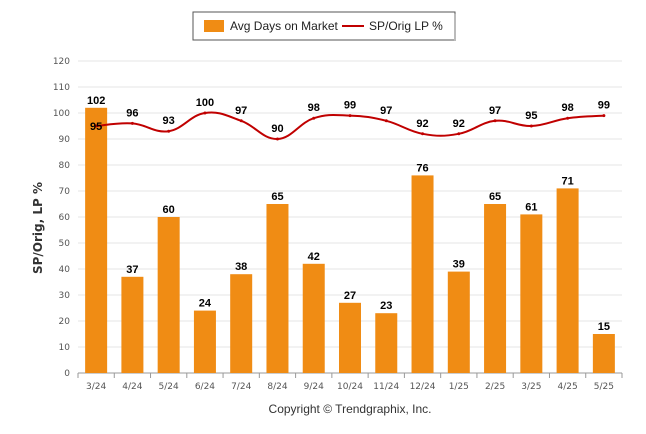  What do you see at coordinates (65, 244) in the screenshot?
I see `y-tick-label: 50` at bounding box center [65, 244].